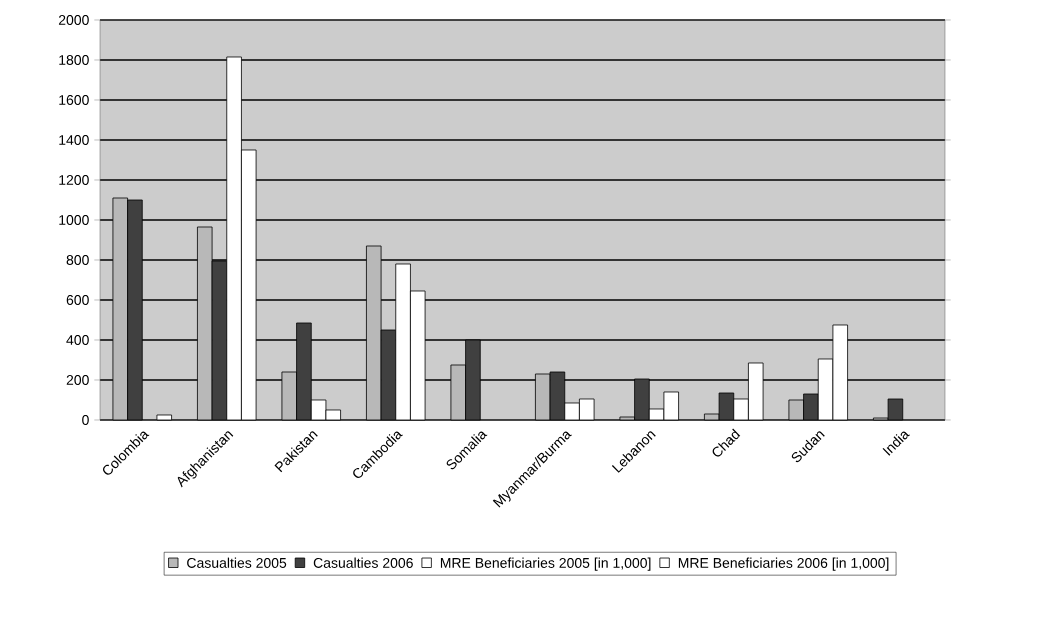 The image size is (1063, 631). Describe the element at coordinates (545, 564) in the screenshot. I see `legend-label: MRE Beneficiaries 2005 [in 1,000]` at that location.